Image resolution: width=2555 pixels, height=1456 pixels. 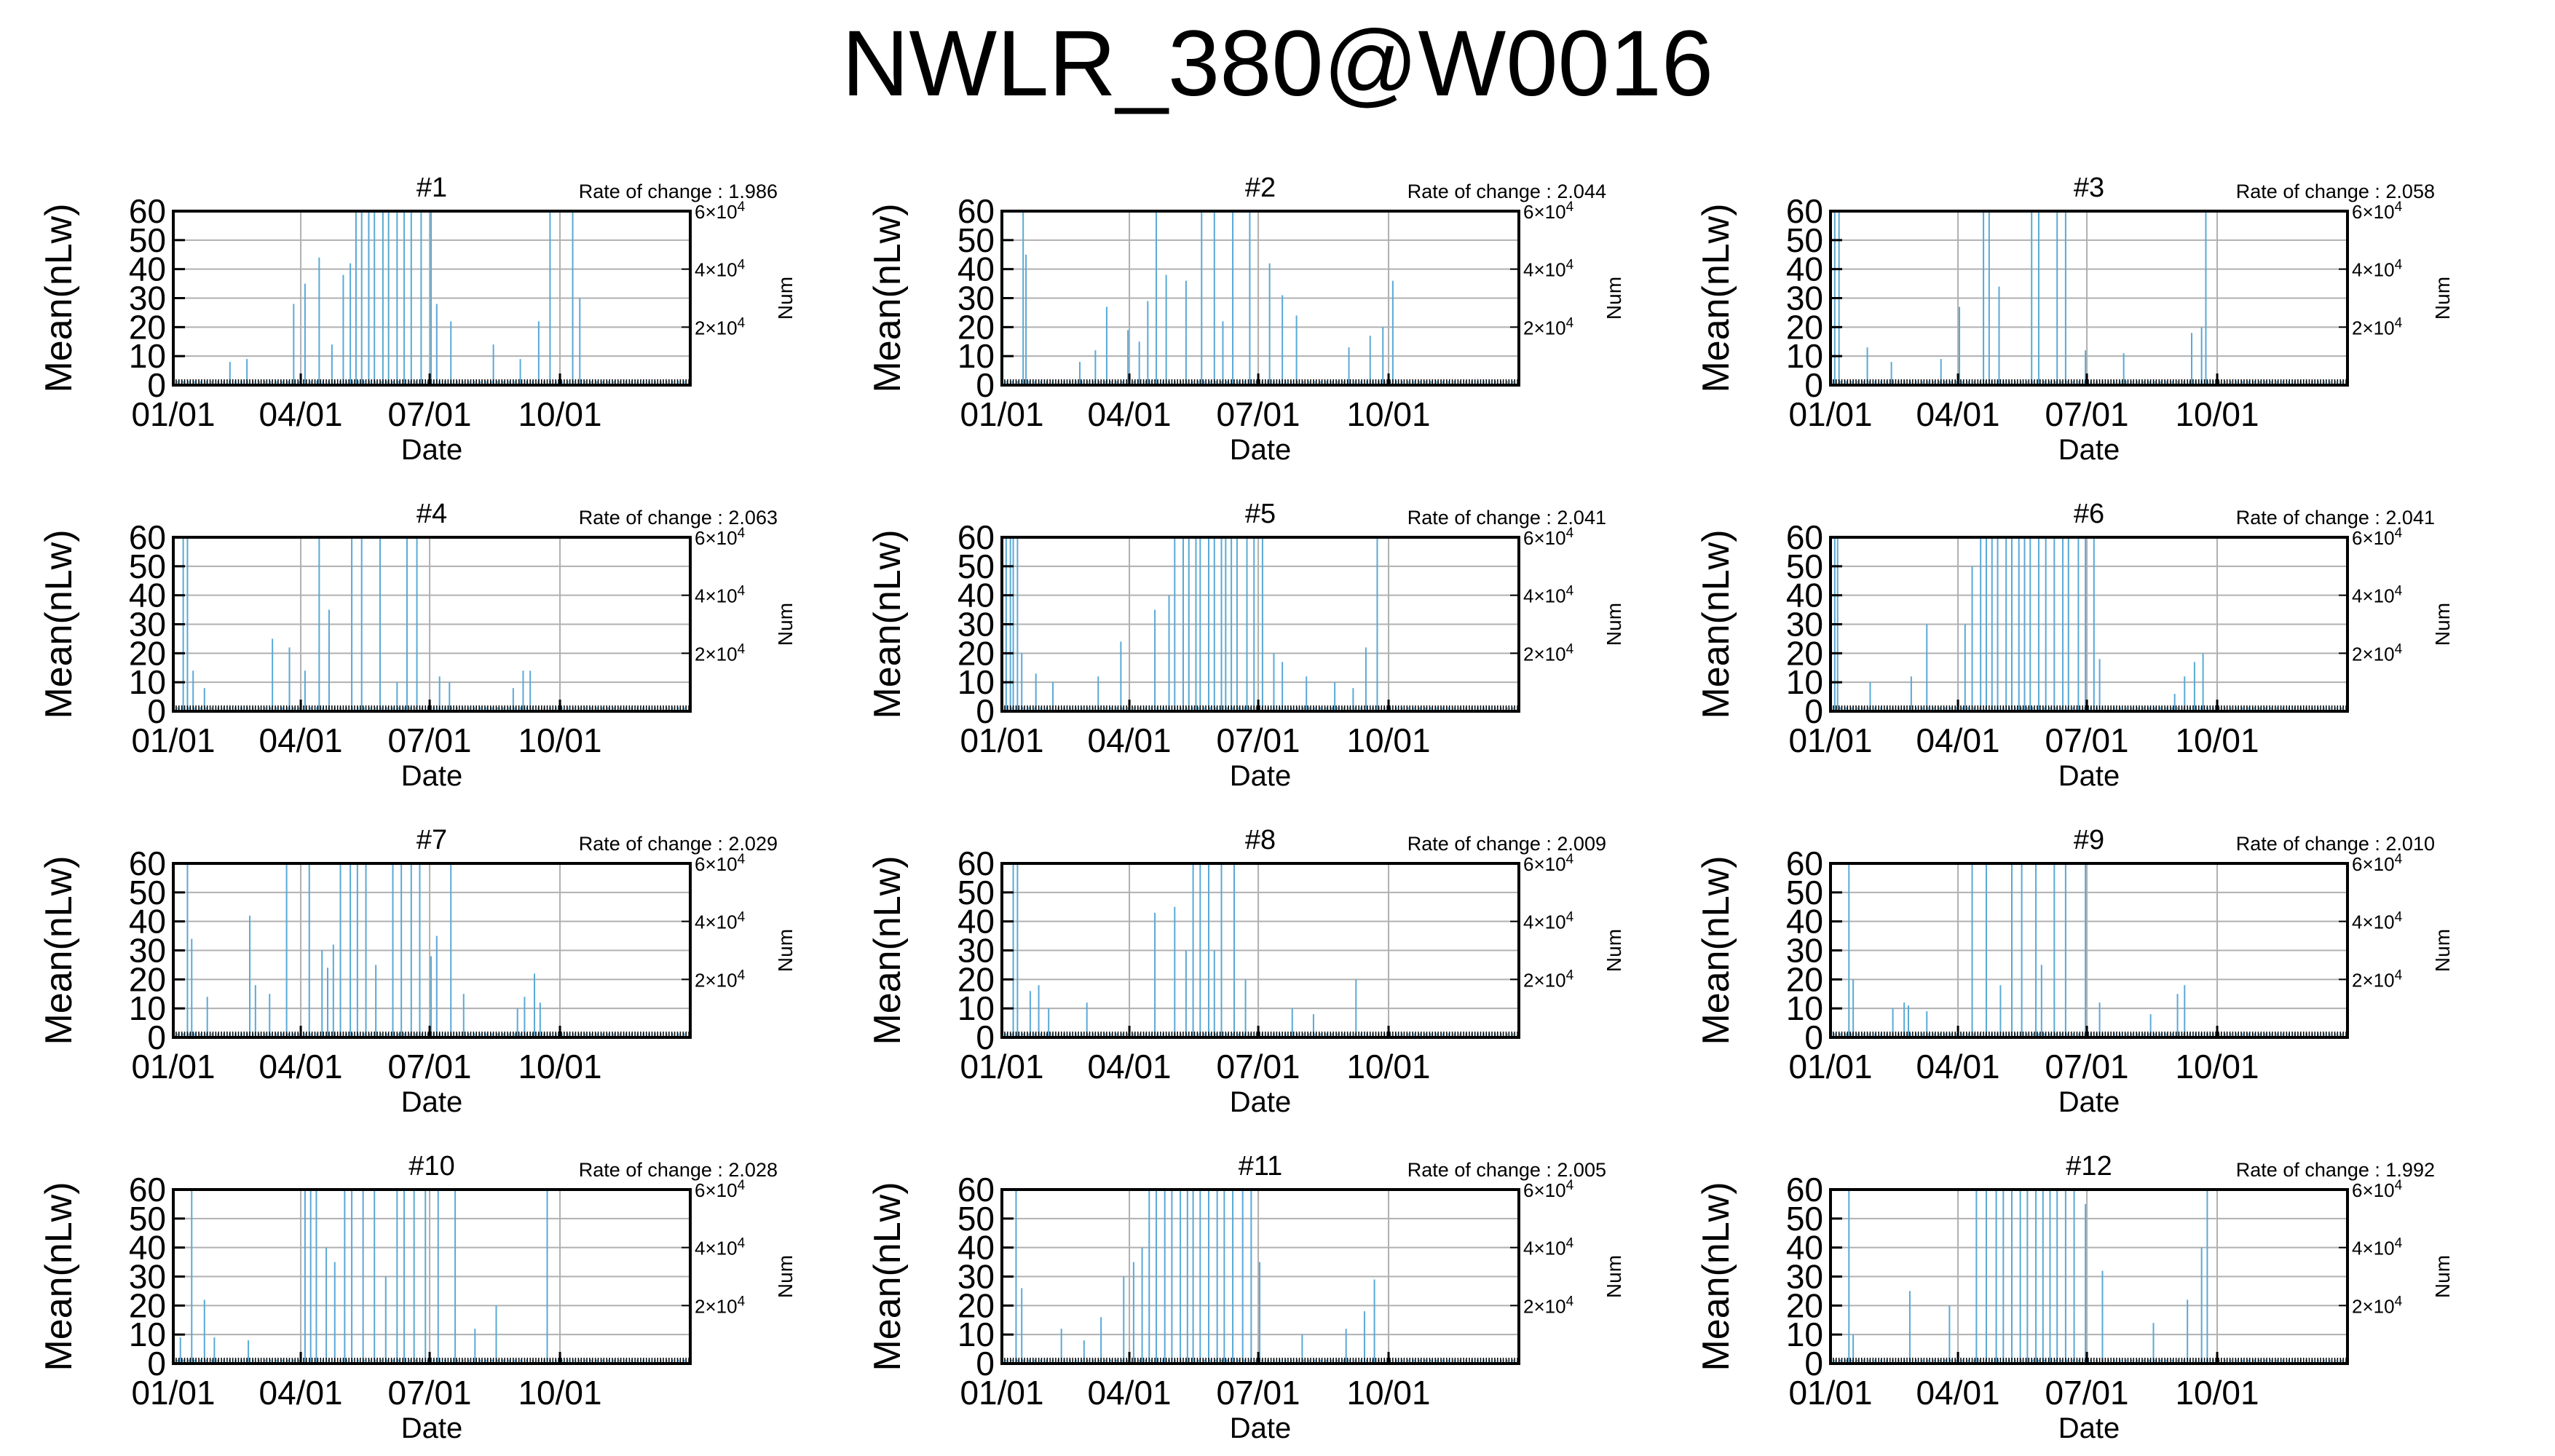 What do you see at coordinates (2335, 1170) in the screenshot?
I see `rate-of-change-label: Rate of change : 1.992` at bounding box center [2335, 1170].